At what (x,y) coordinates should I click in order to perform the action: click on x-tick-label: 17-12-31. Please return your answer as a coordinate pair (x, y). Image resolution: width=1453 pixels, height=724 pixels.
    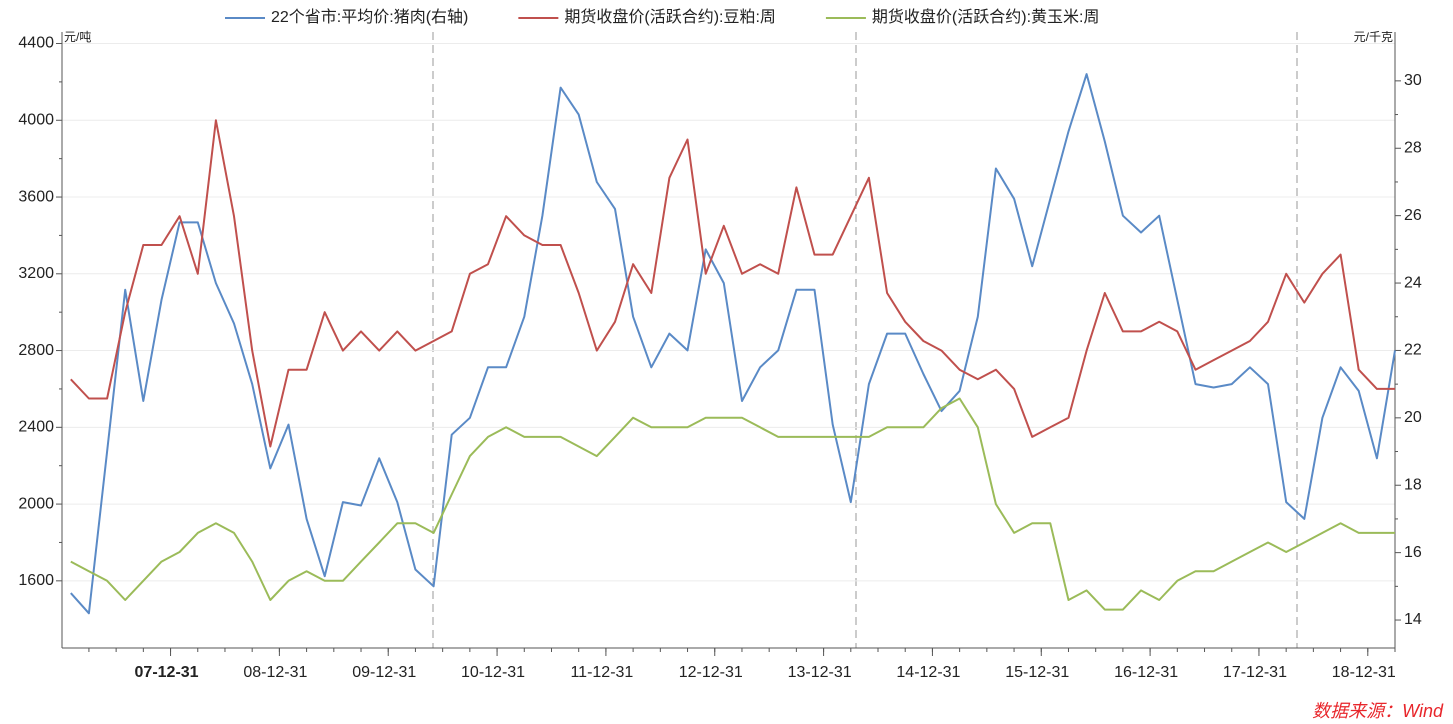
    Looking at the image, I should click on (1255, 672).